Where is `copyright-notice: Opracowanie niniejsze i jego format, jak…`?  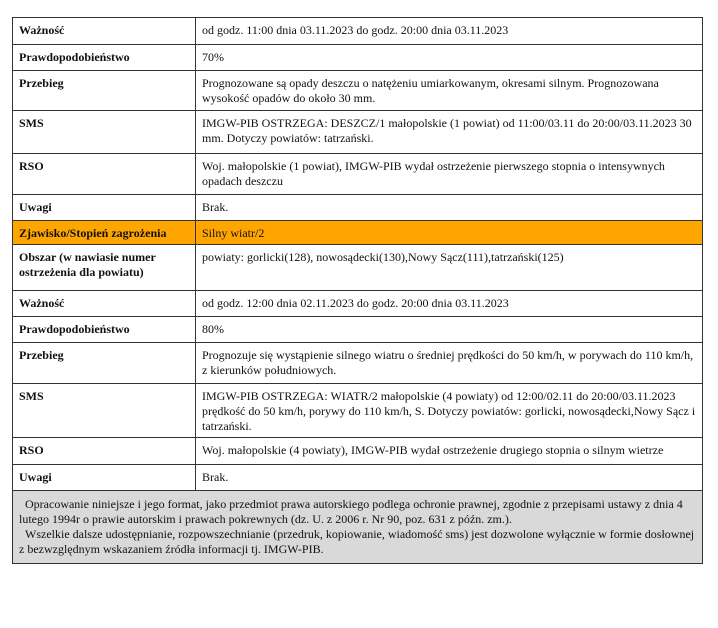 copyright-notice: Opracowanie niniejsze i jego format, jak… is located at coordinates (357, 527).